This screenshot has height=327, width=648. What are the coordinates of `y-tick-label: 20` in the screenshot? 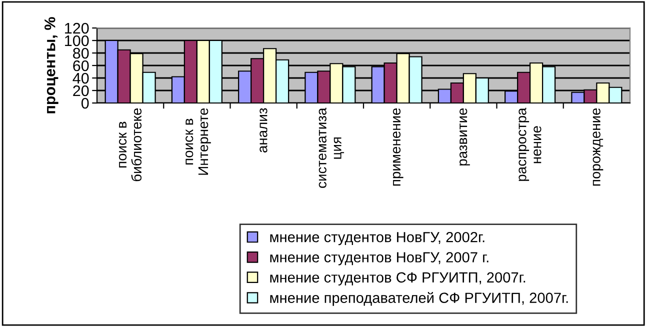 It's located at (81, 90).